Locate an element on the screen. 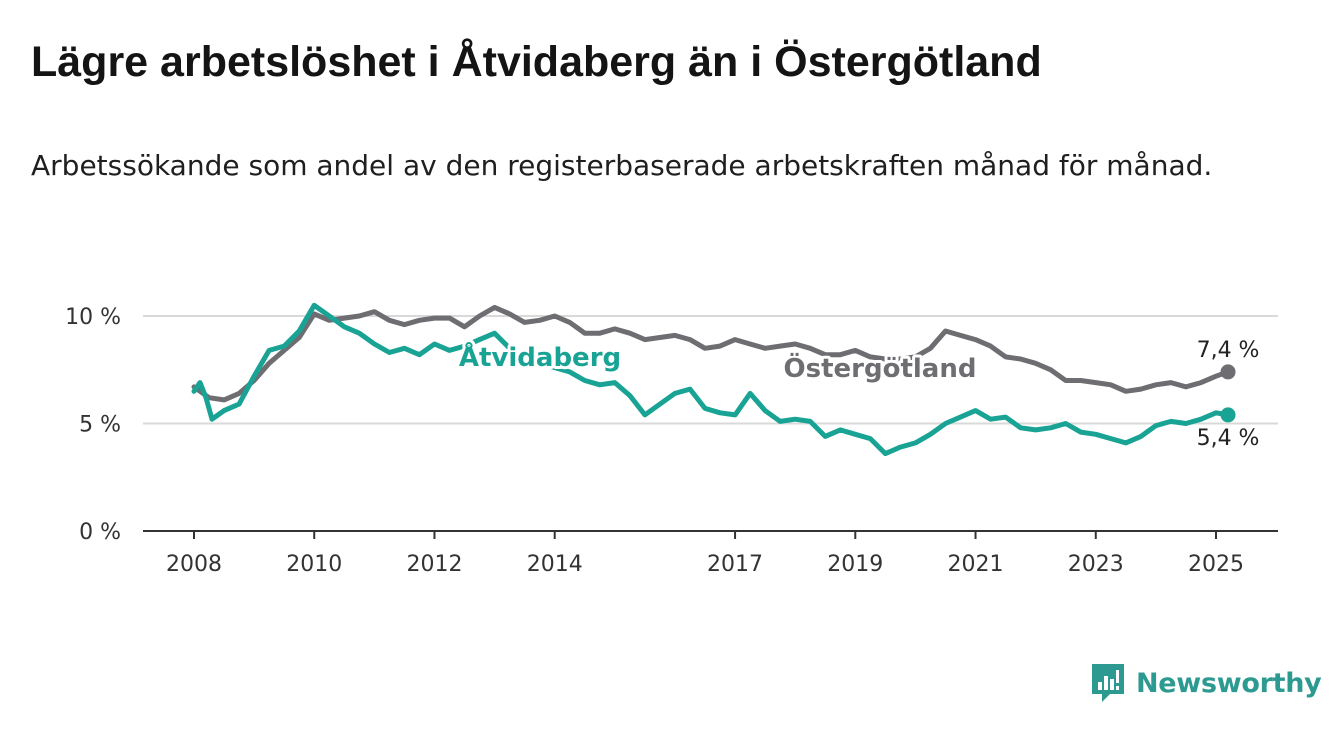 This screenshot has width=1340, height=734. end-value-label: 5,4 % is located at coordinates (1228, 438).